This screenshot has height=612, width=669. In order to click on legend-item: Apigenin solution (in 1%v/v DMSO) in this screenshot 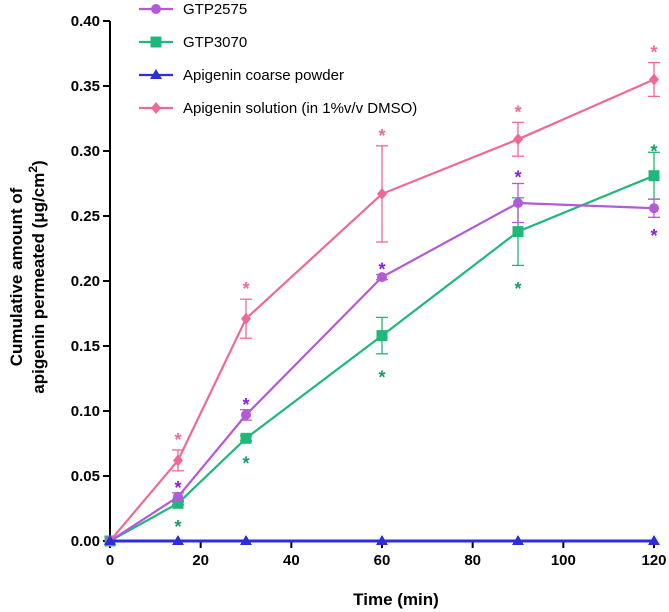, I will do `click(278, 108)`.